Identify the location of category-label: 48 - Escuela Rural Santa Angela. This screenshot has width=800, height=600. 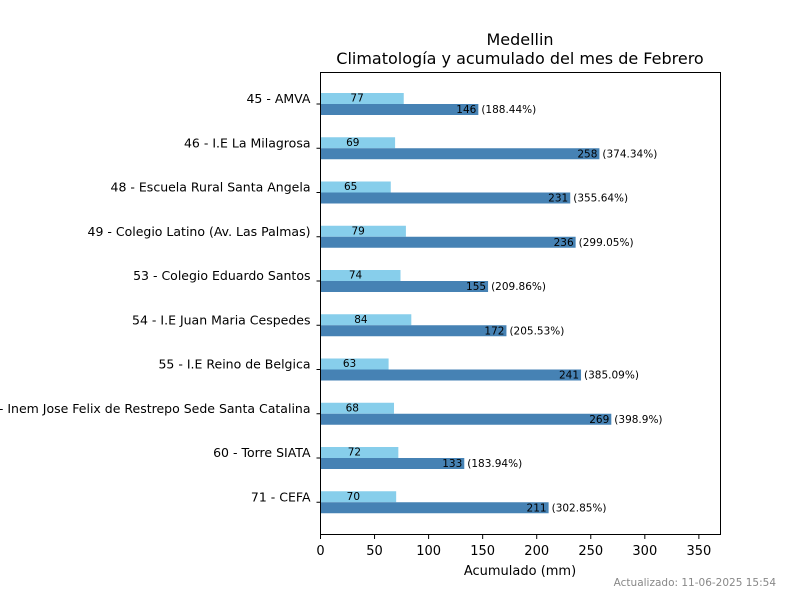
(211, 187).